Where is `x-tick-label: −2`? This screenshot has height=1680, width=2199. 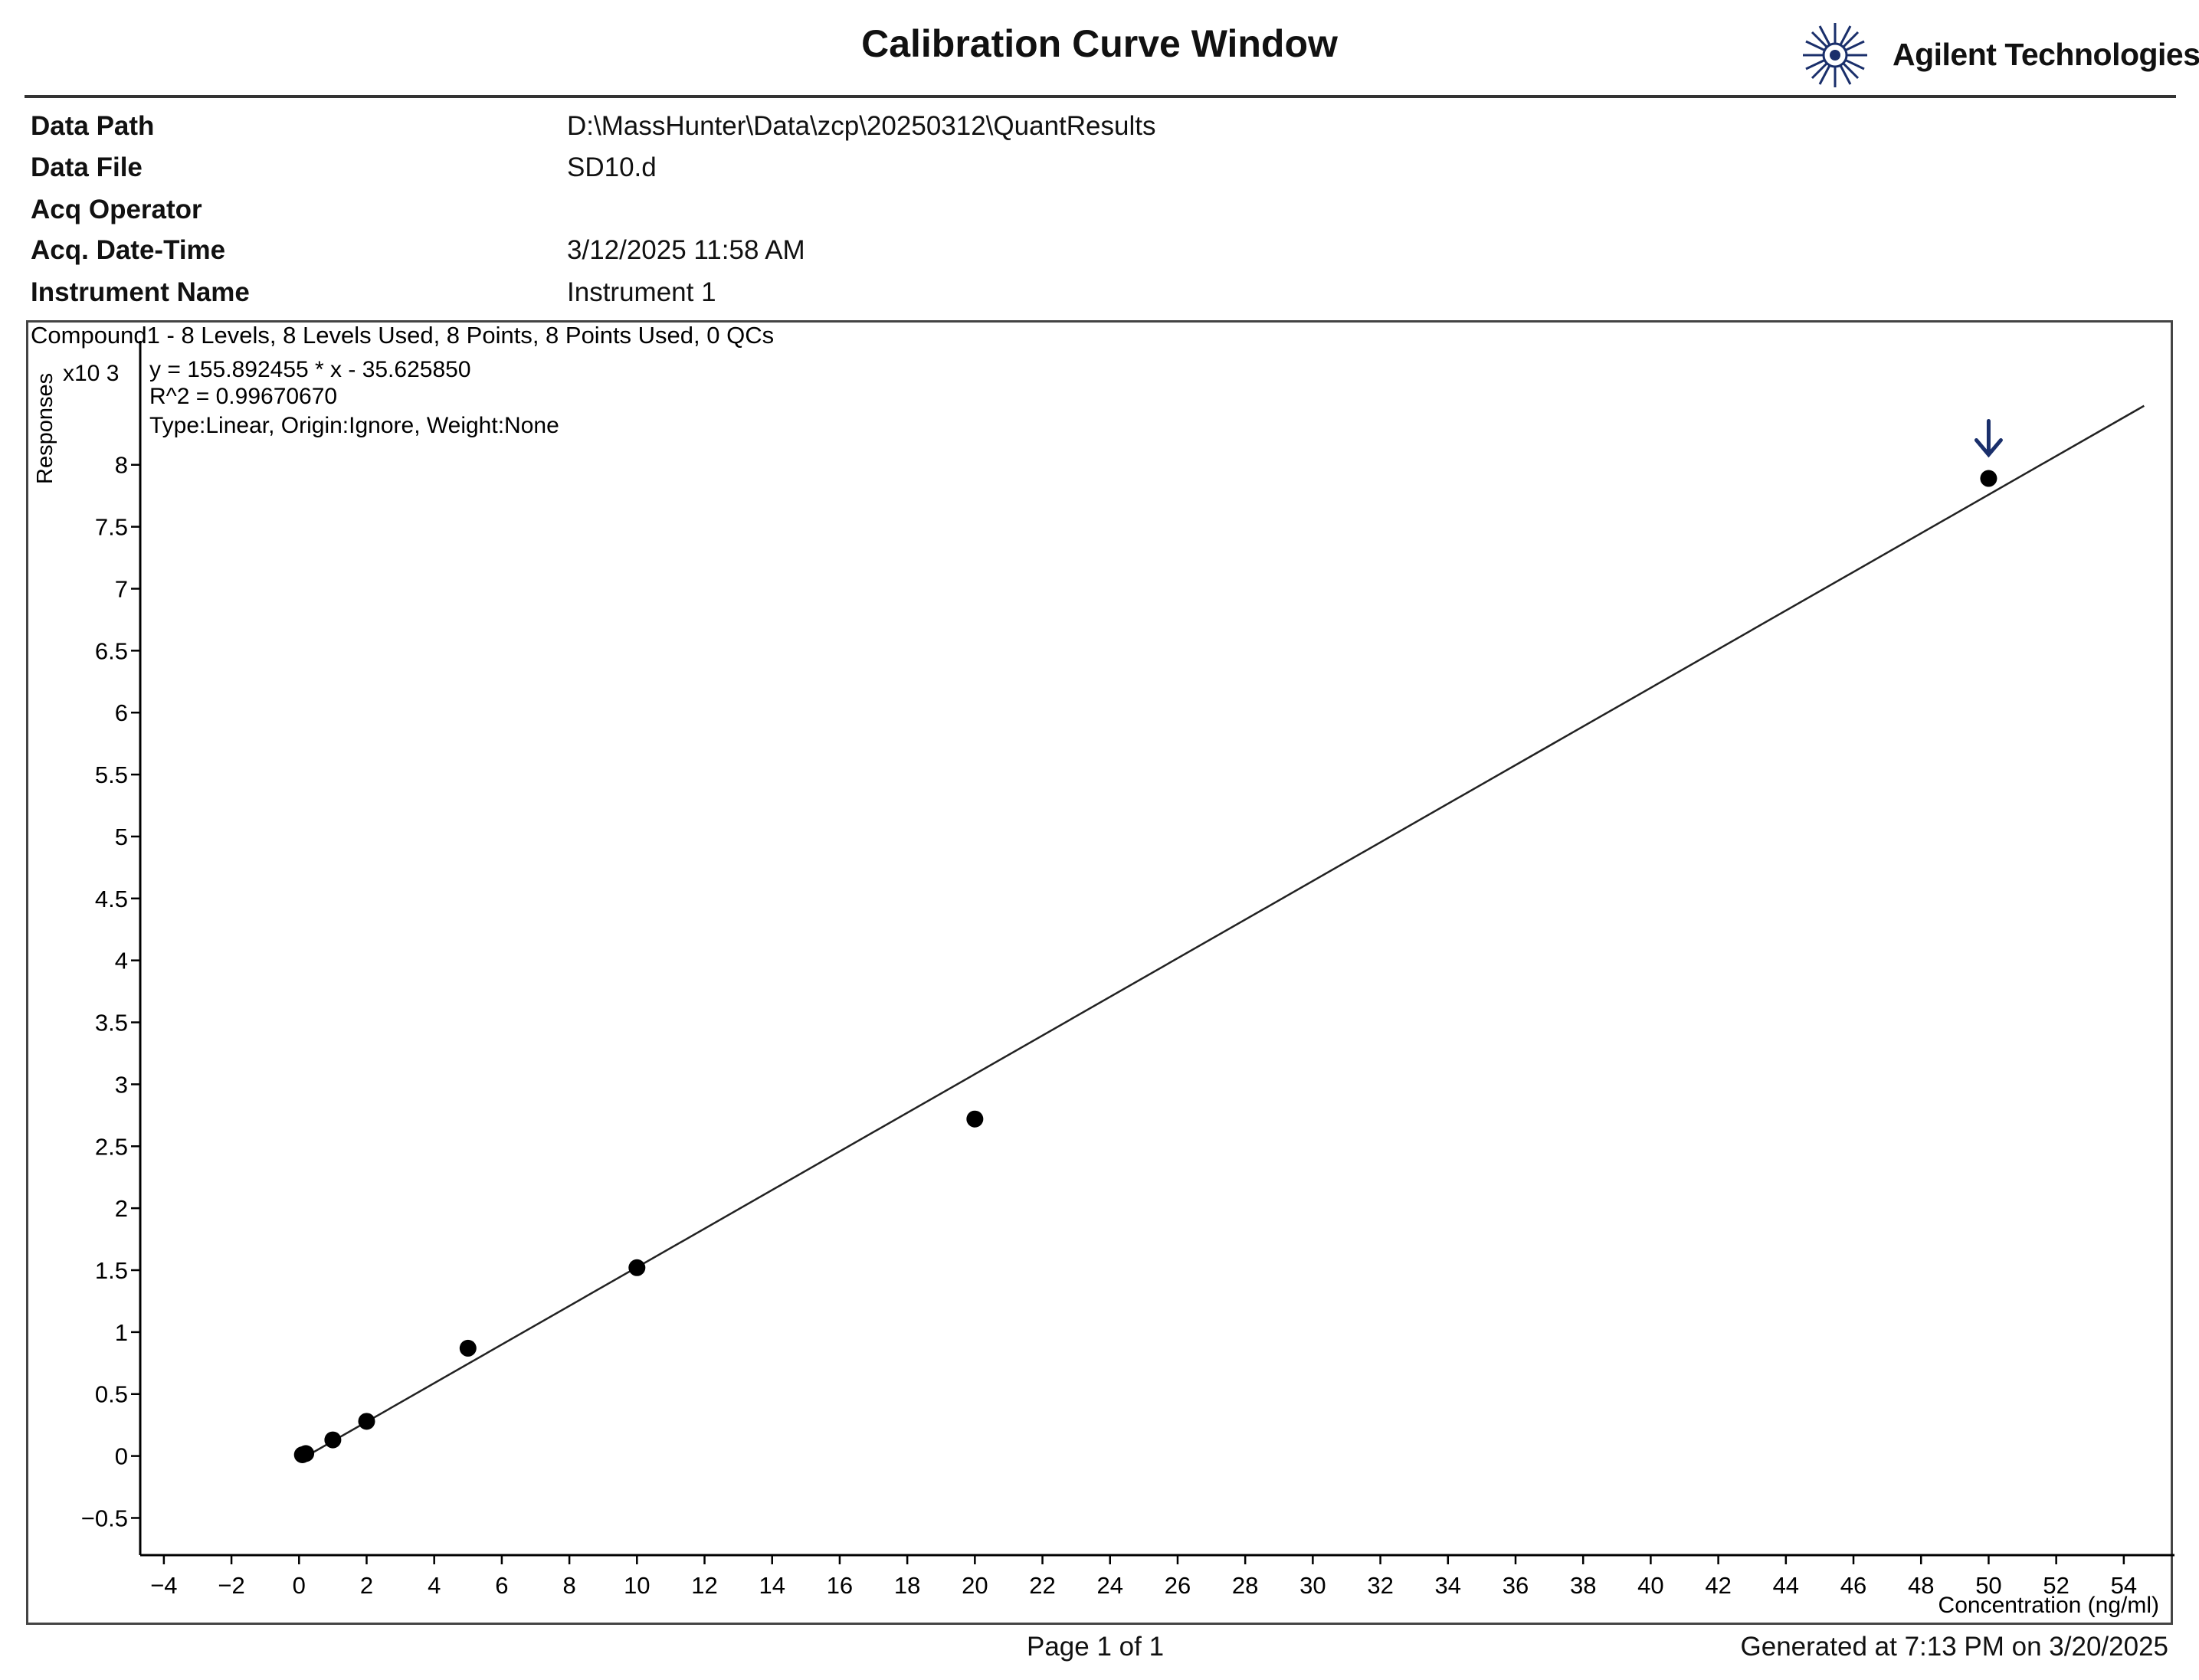
x-tick-label: −2 is located at coordinates (231, 1586).